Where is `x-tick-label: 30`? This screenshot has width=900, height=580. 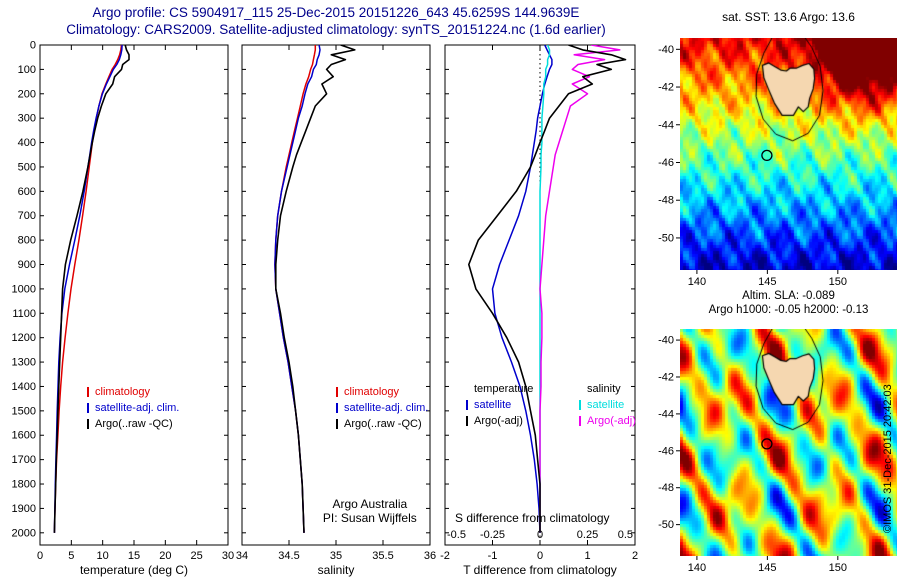
x-tick-label: 30 is located at coordinates (228, 556).